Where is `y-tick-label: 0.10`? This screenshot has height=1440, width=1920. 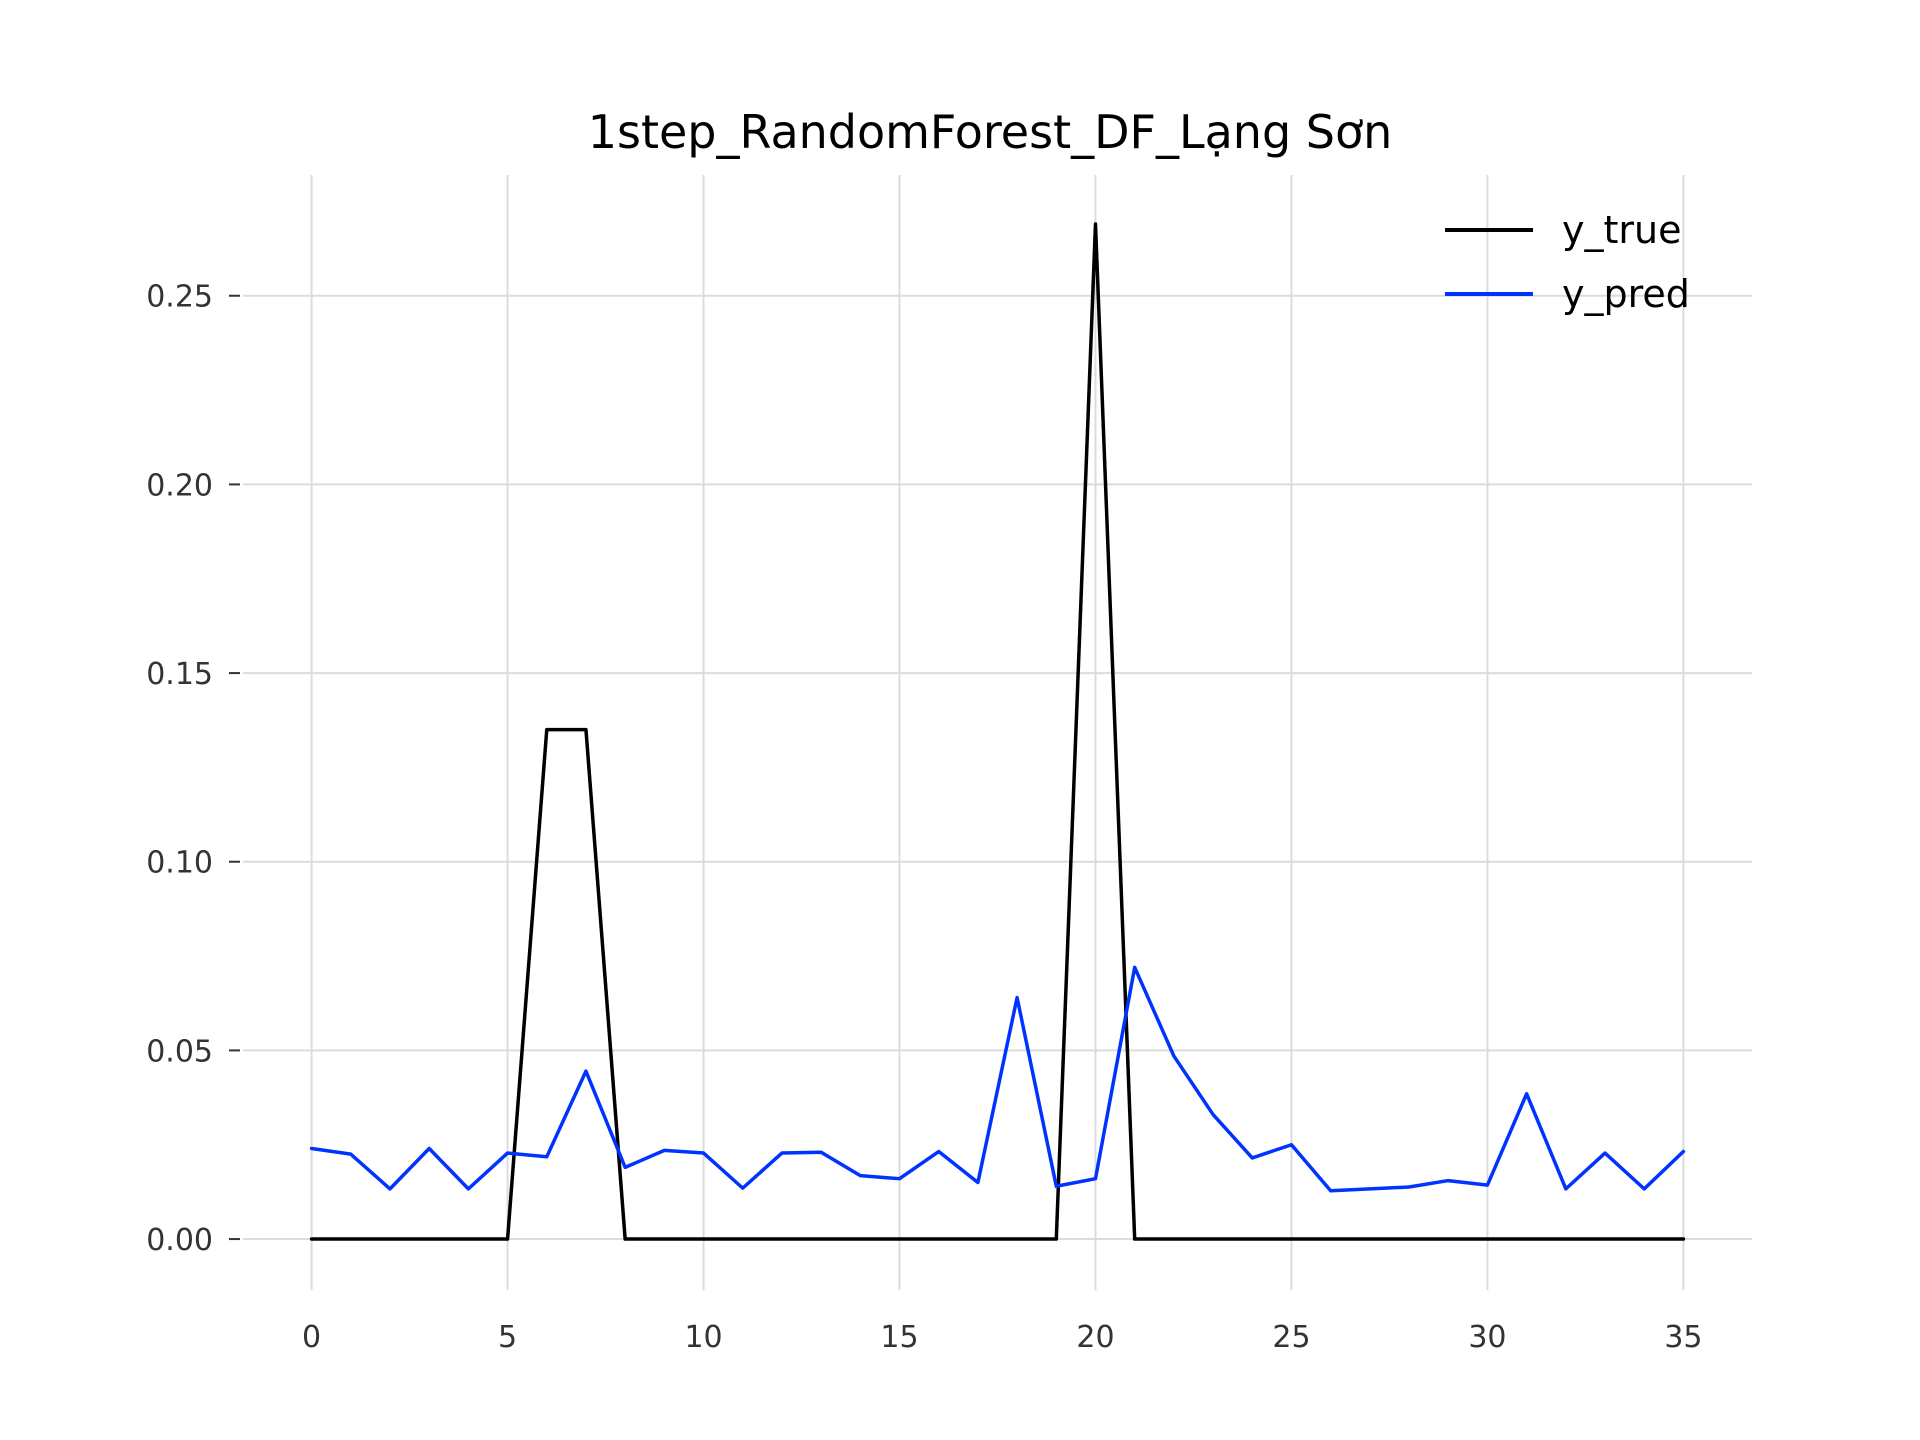
y-tick-label: 0.10 is located at coordinates (179, 863).